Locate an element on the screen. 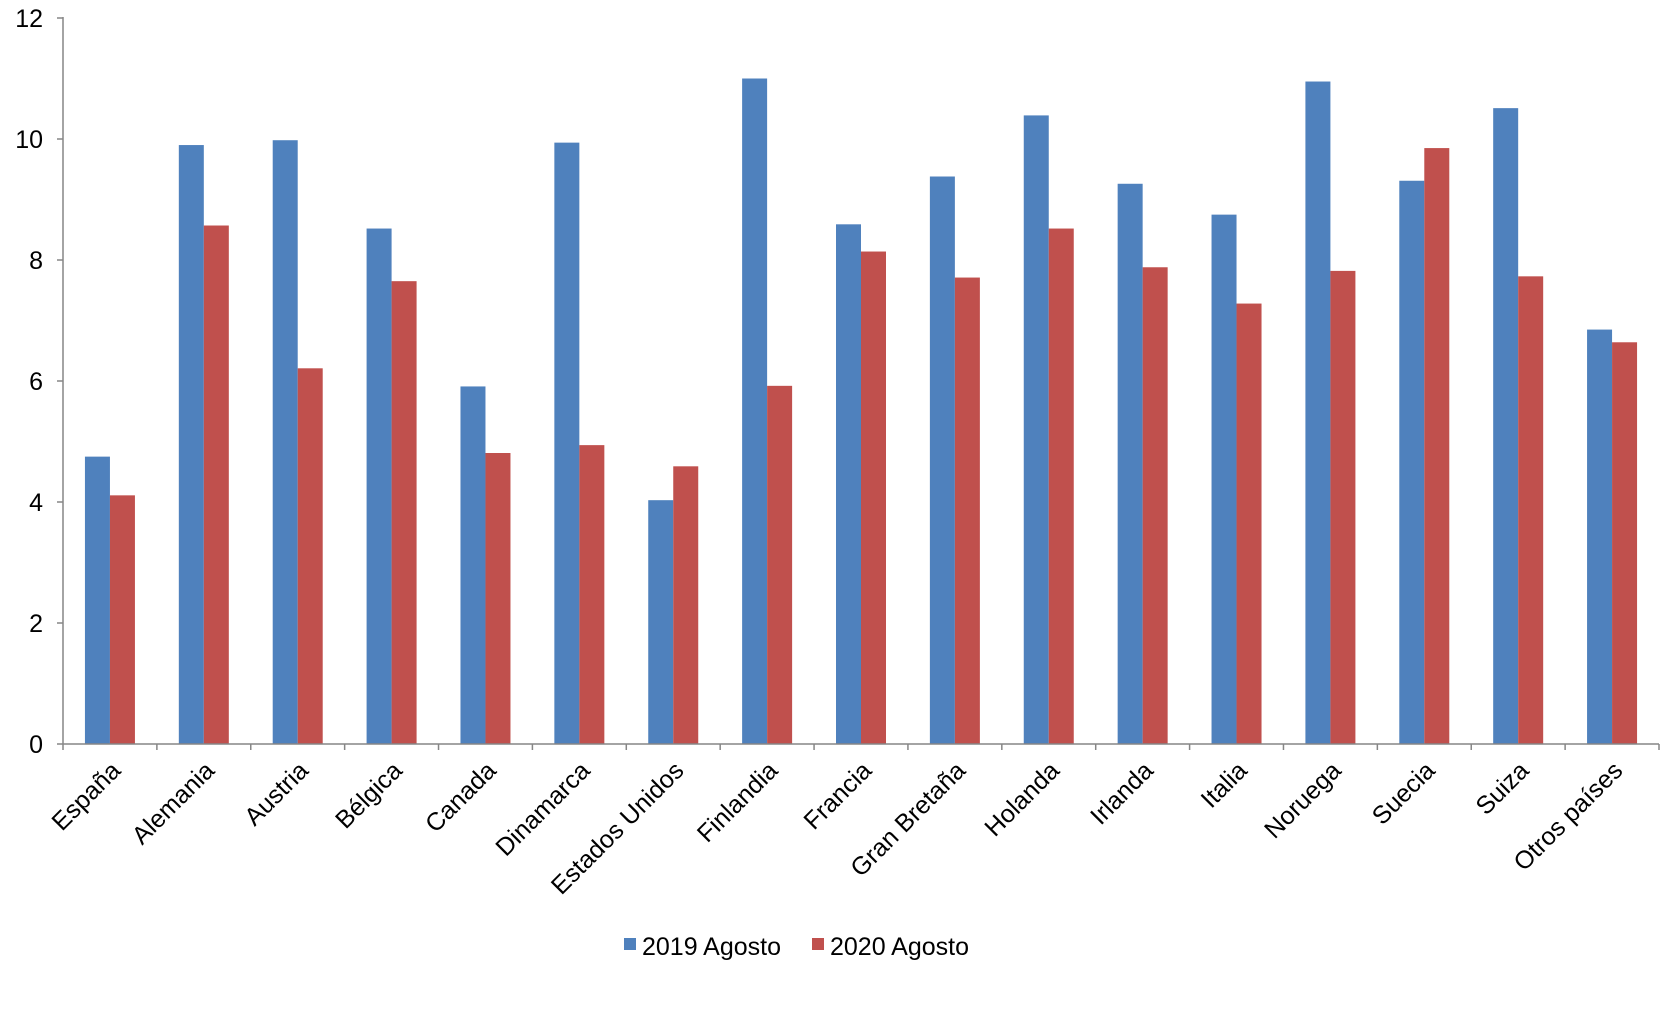 The image size is (1661, 1018). legend-label-1: 2019 Agosto is located at coordinates (711, 947).